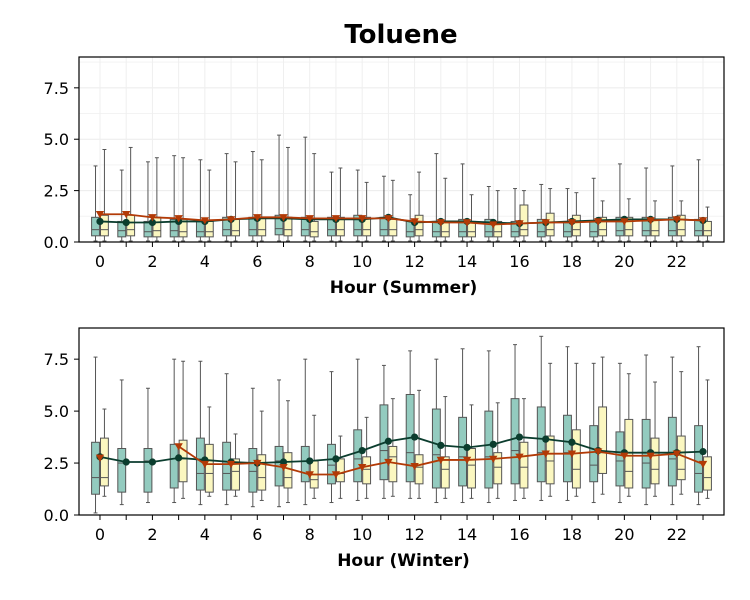  I want to click on summer-mean-line, so click(401, 219).